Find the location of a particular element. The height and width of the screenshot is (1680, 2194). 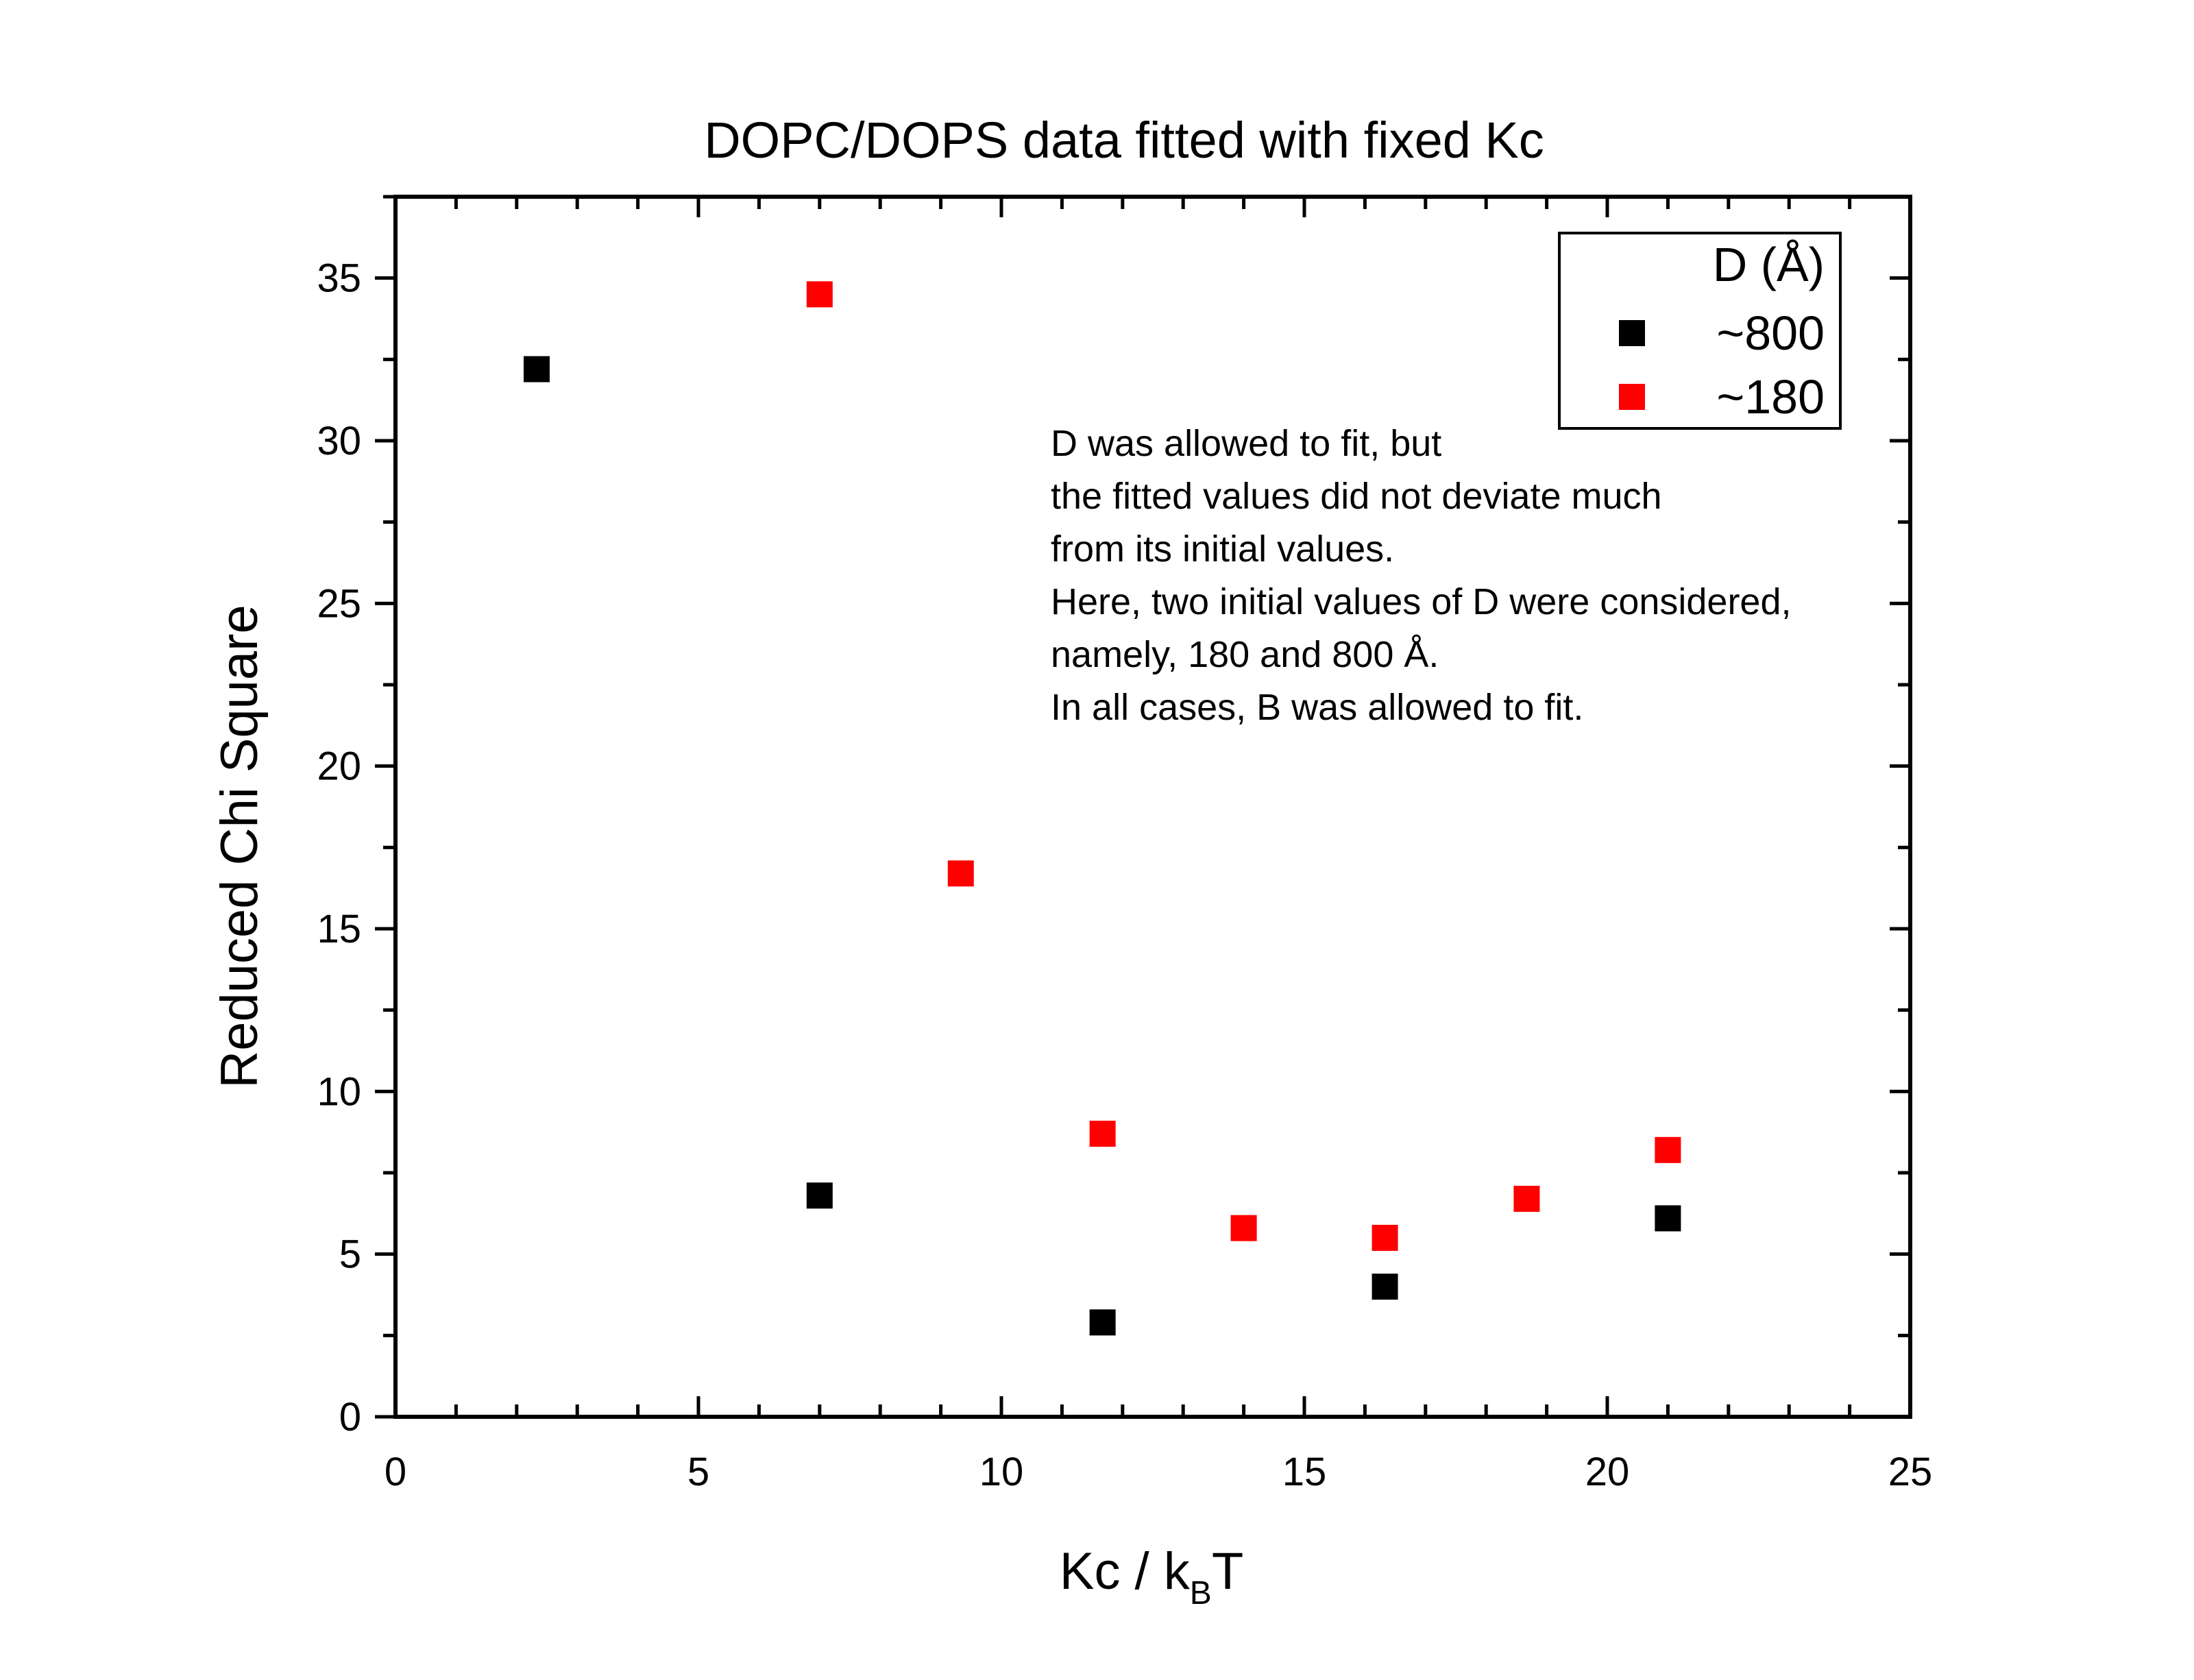

legend-label-800: ~800 is located at coordinates (1771, 333).